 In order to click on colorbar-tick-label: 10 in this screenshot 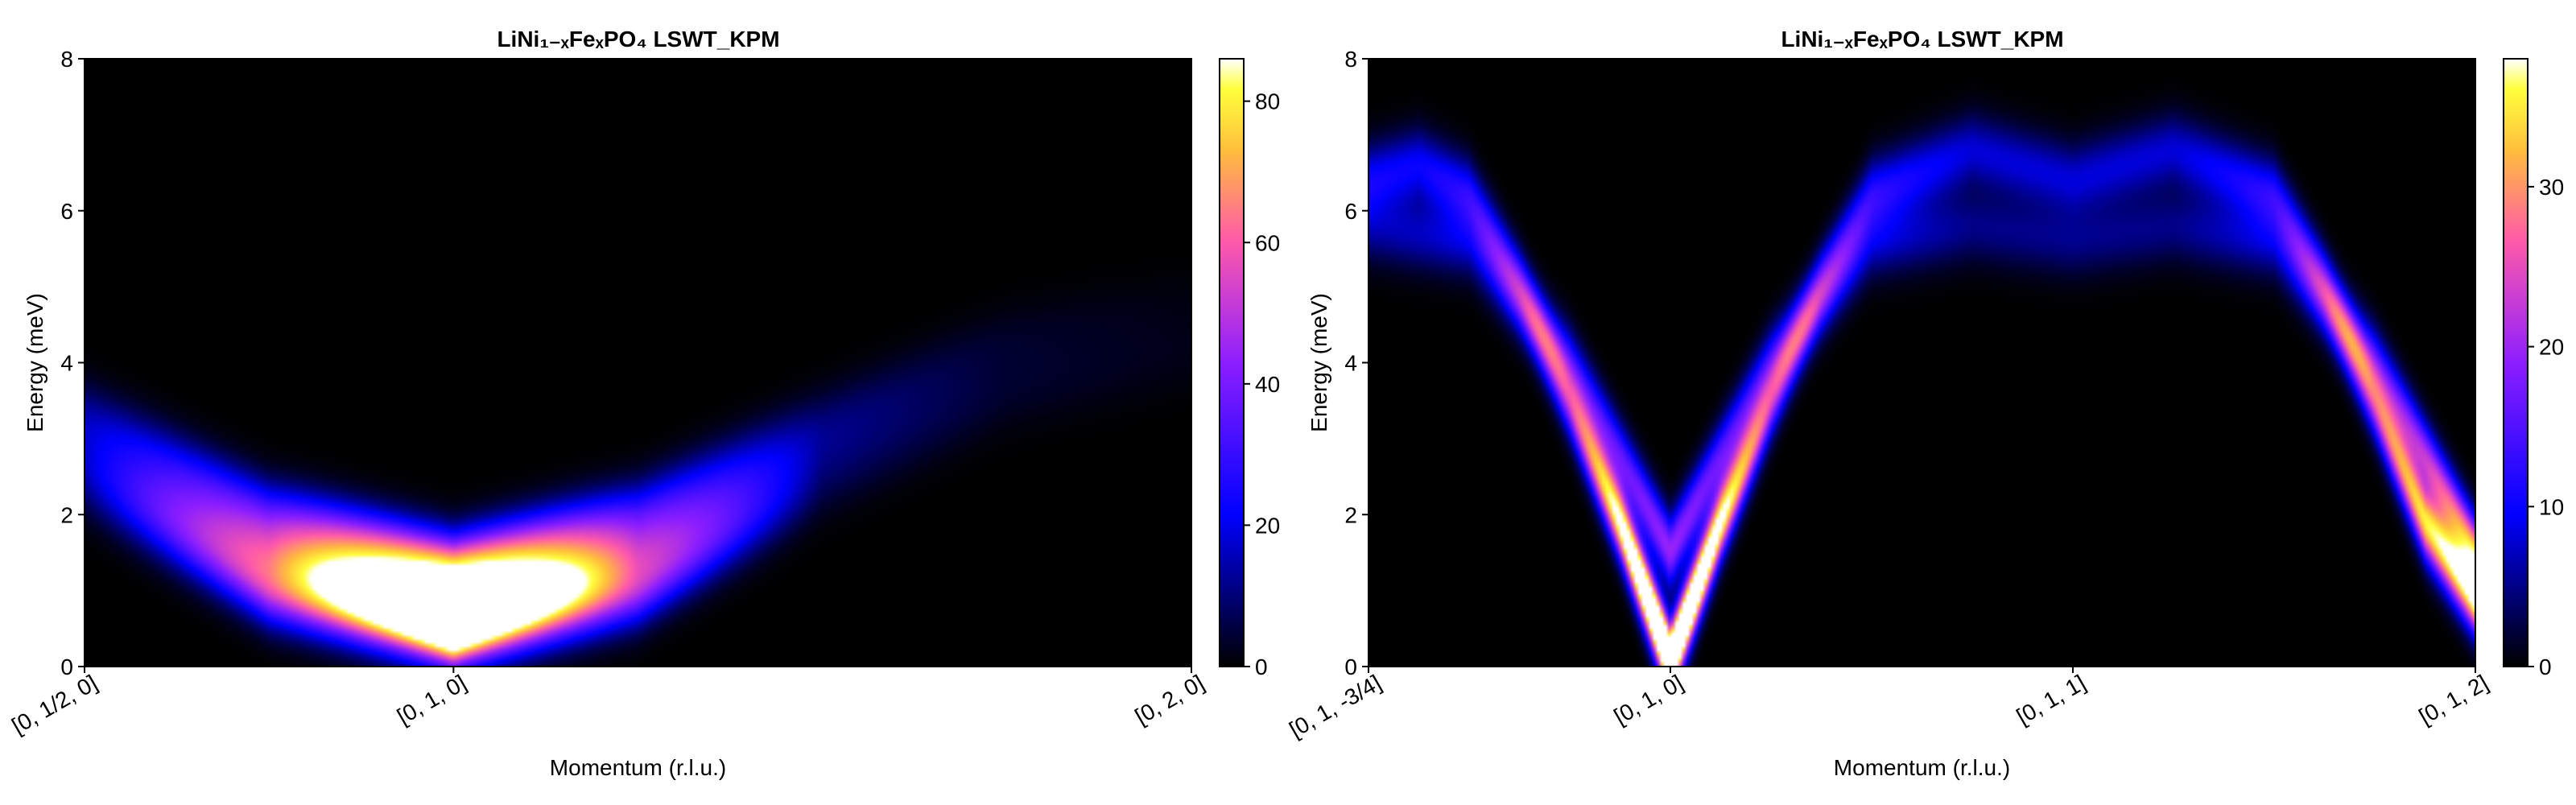, I will do `click(2551, 506)`.